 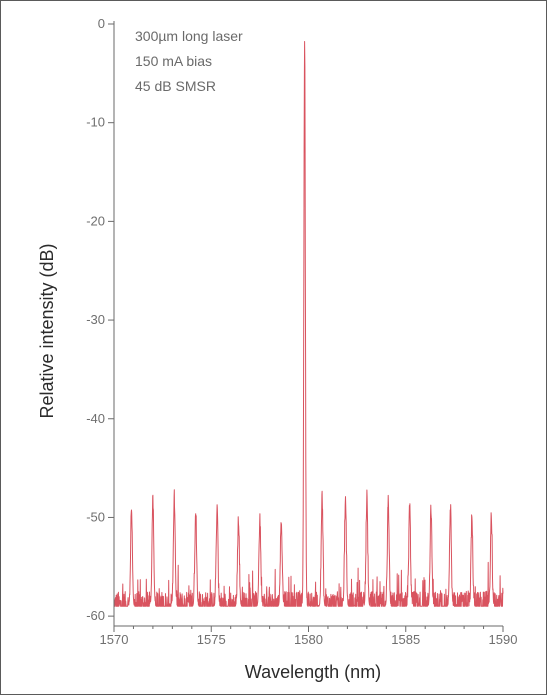 I want to click on y-tick-label: -40, so click(x=95, y=418).